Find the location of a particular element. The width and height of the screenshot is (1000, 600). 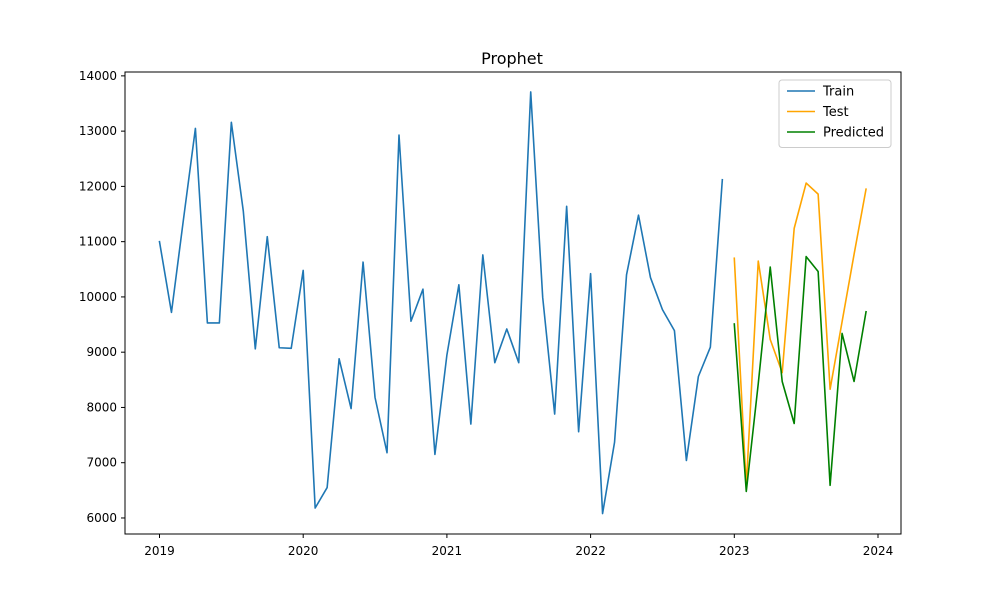

series-line-predicted is located at coordinates (800, 374).